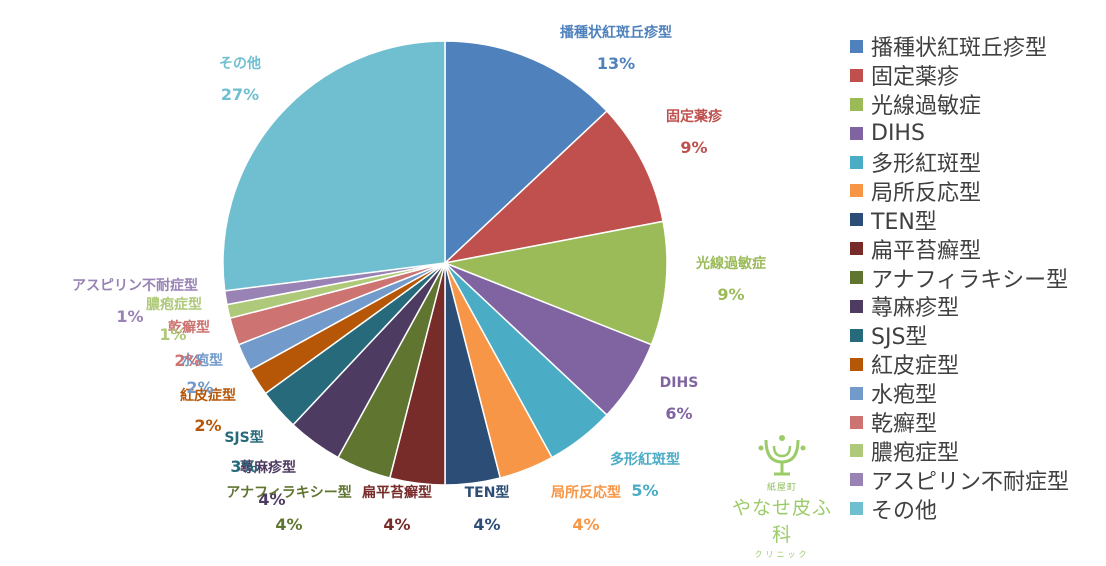 The width and height of the screenshot is (1106, 566). Describe the element at coordinates (240, 94) in the screenshot. I see `slice-percent-label: 27%` at that location.